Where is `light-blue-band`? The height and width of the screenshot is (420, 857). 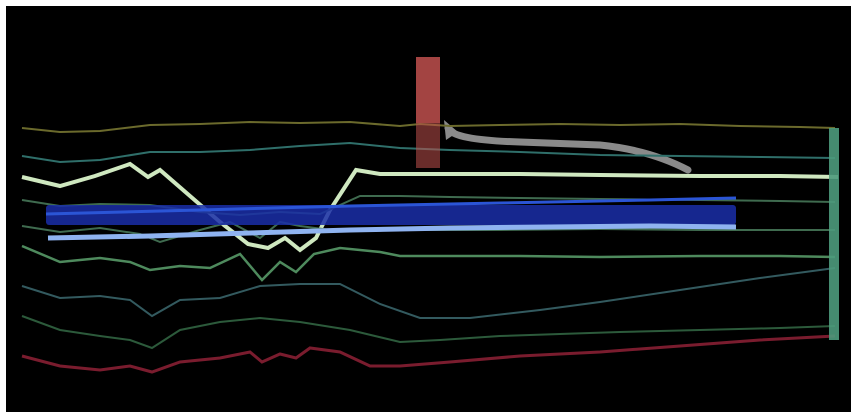
light-blue-band is located at coordinates (392, 232).